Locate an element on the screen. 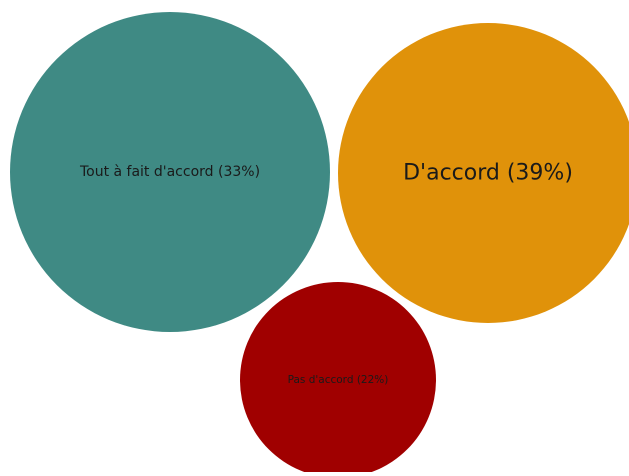 The height and width of the screenshot is (476, 629). bubble-pas-d-accord: Pas d'accord (22%) is located at coordinates (338, 379).